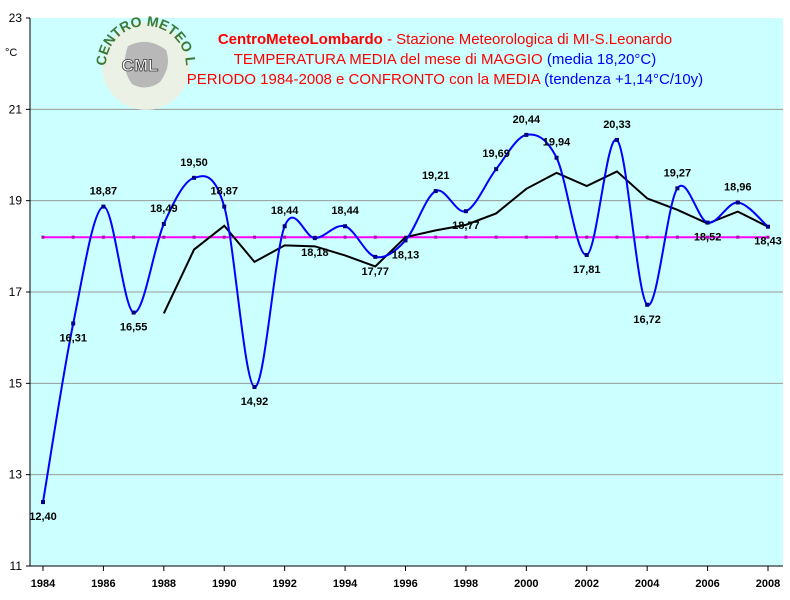 The height and width of the screenshot is (600, 790). Describe the element at coordinates (43, 584) in the screenshot. I see `x-tick-label: 1984` at that location.